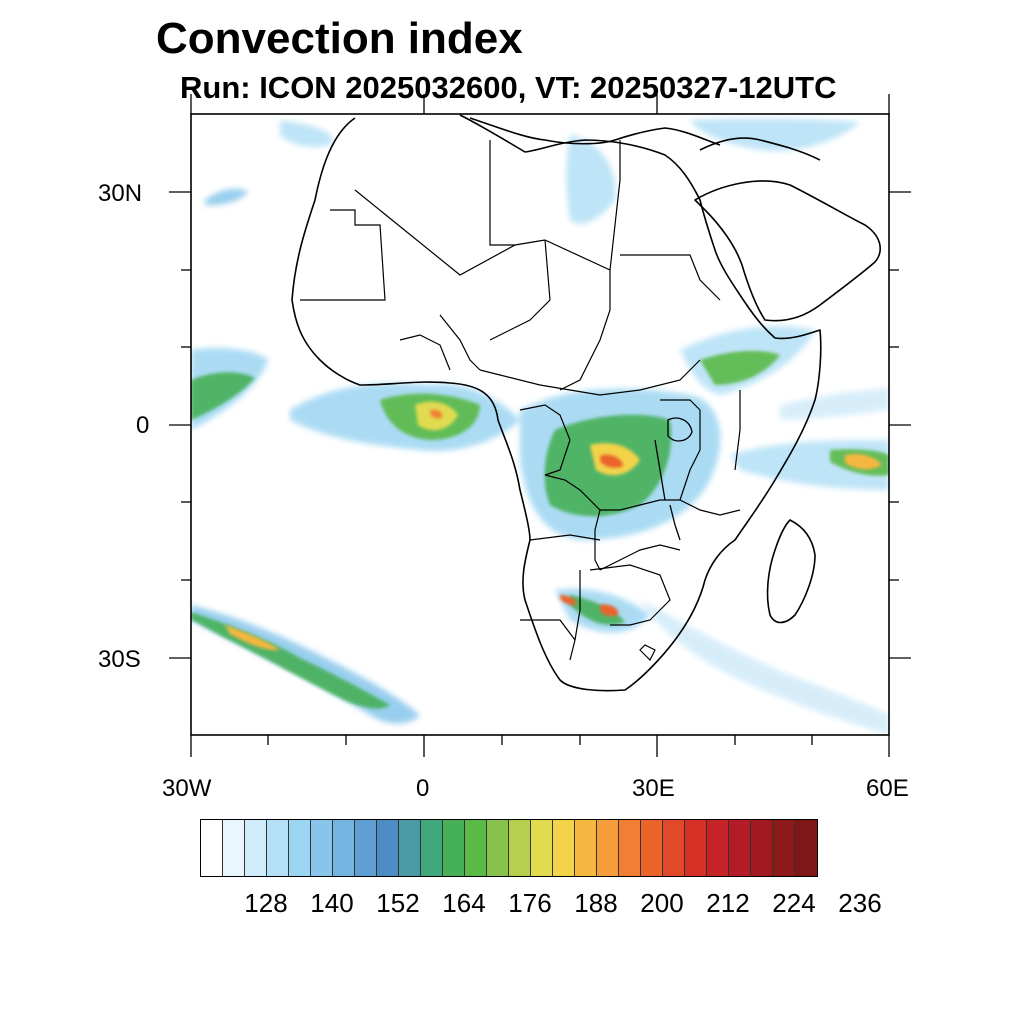 The width and height of the screenshot is (1024, 1024). I want to click on colorbar-label: 128, so click(266, 903).